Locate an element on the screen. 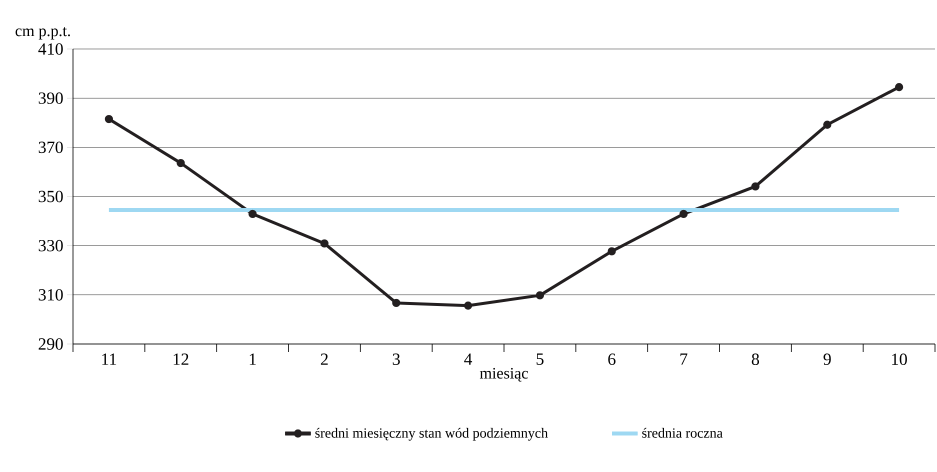  x-tick-label: 7 is located at coordinates (684, 359).